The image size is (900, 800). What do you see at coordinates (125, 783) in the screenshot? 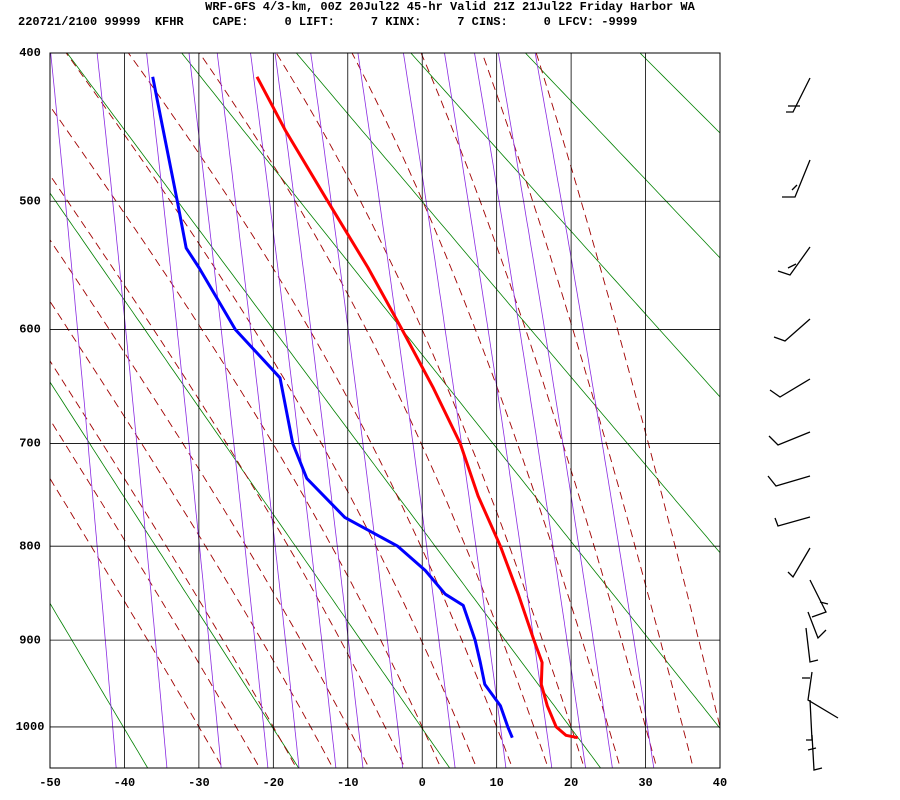
I see `x-tick-label: -40` at bounding box center [125, 783].